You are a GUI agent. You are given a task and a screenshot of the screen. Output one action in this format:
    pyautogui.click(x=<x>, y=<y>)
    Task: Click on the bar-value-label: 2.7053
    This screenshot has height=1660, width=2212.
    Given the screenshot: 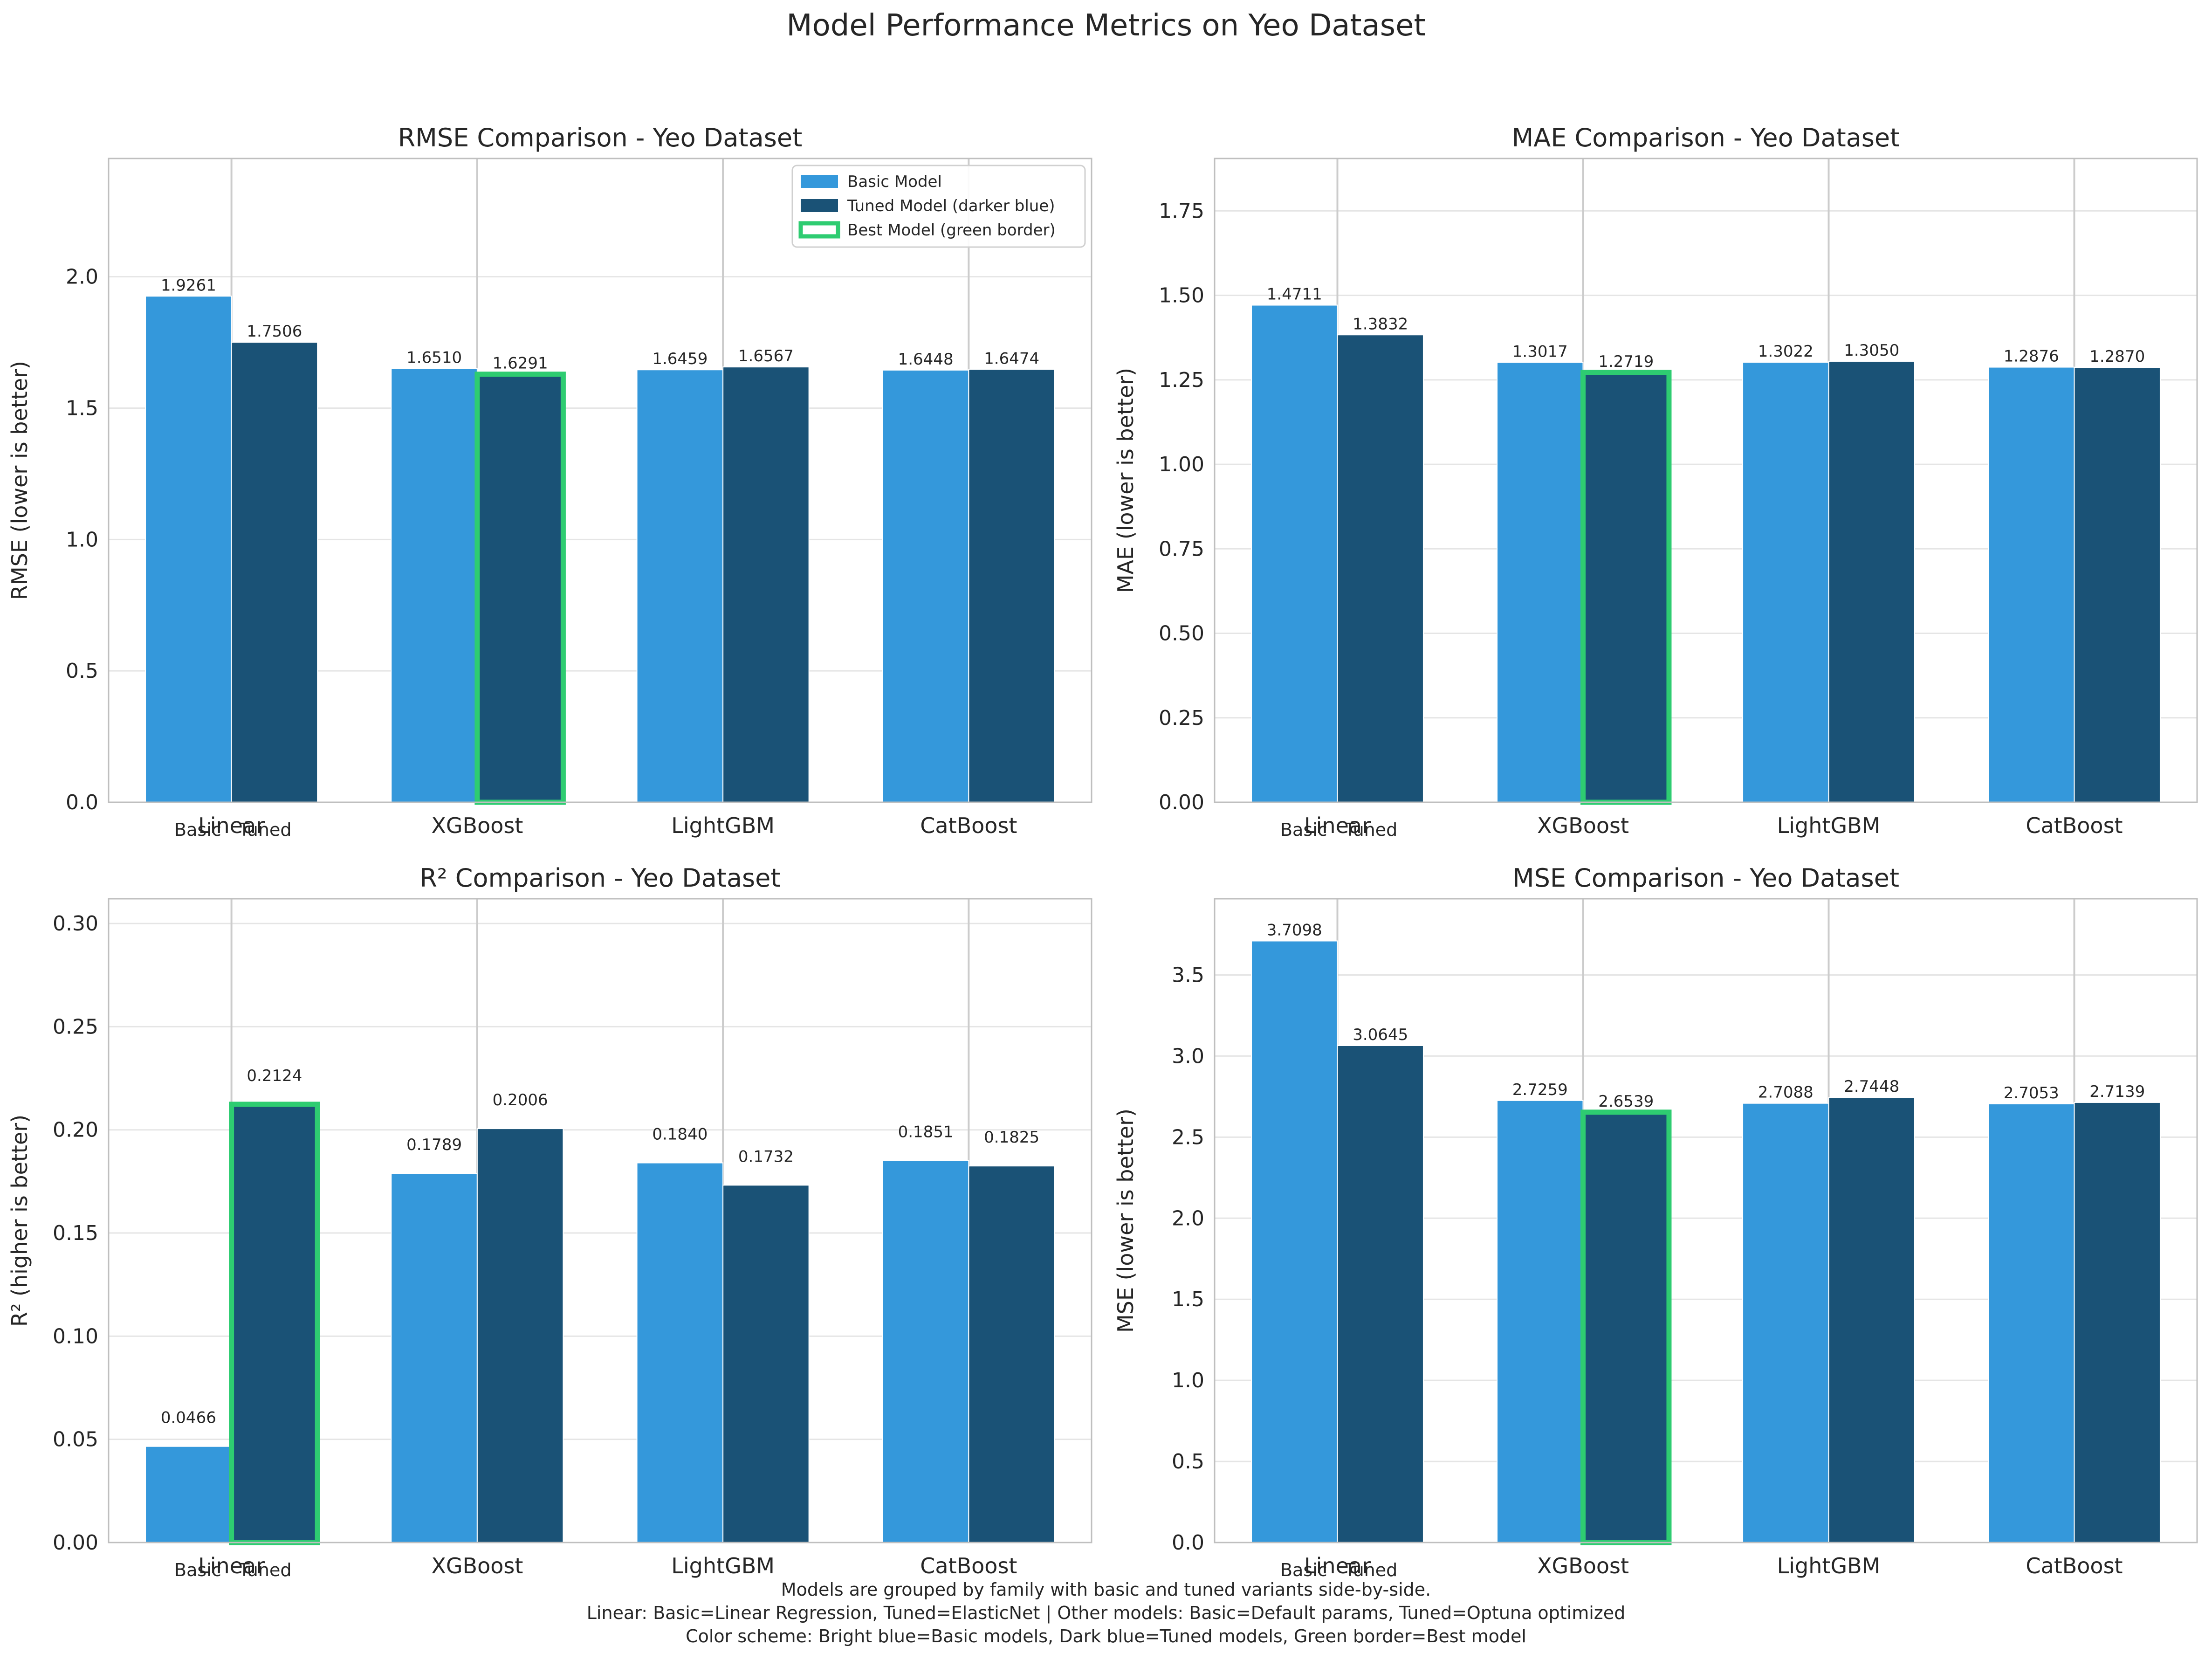 What is the action you would take?
    pyautogui.click(x=2032, y=1093)
    